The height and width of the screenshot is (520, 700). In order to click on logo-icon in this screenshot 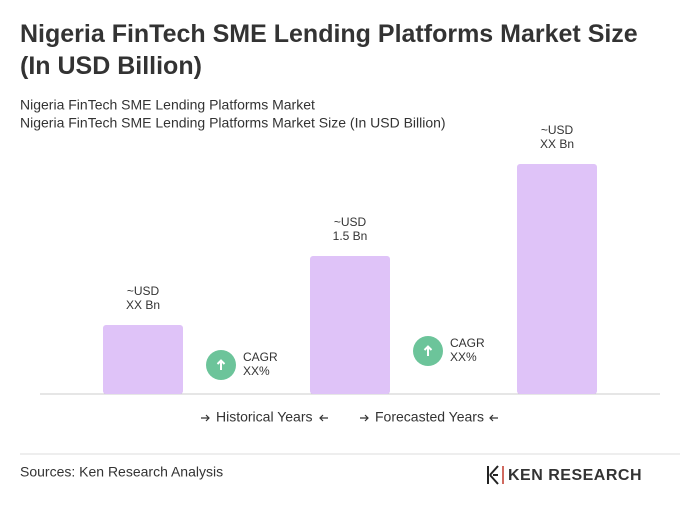, I will do `click(495, 475)`.